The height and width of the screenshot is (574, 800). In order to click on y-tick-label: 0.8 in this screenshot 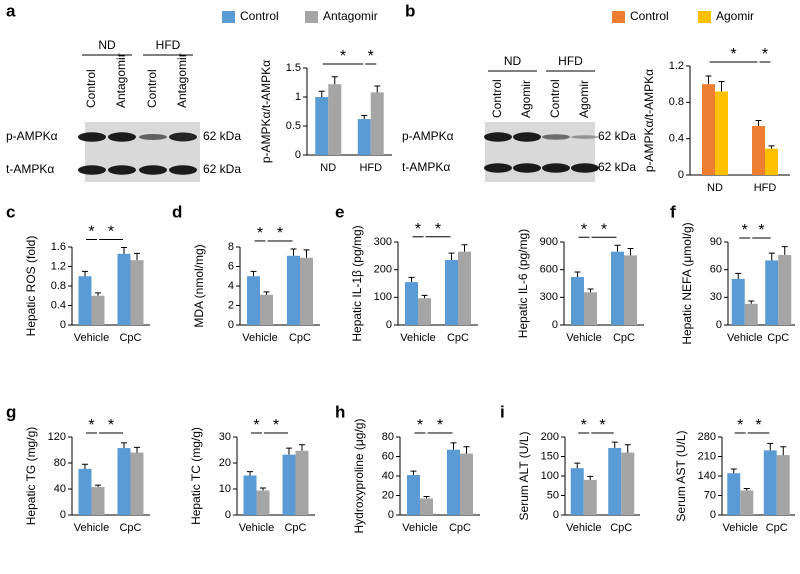, I will do `click(676, 102)`.